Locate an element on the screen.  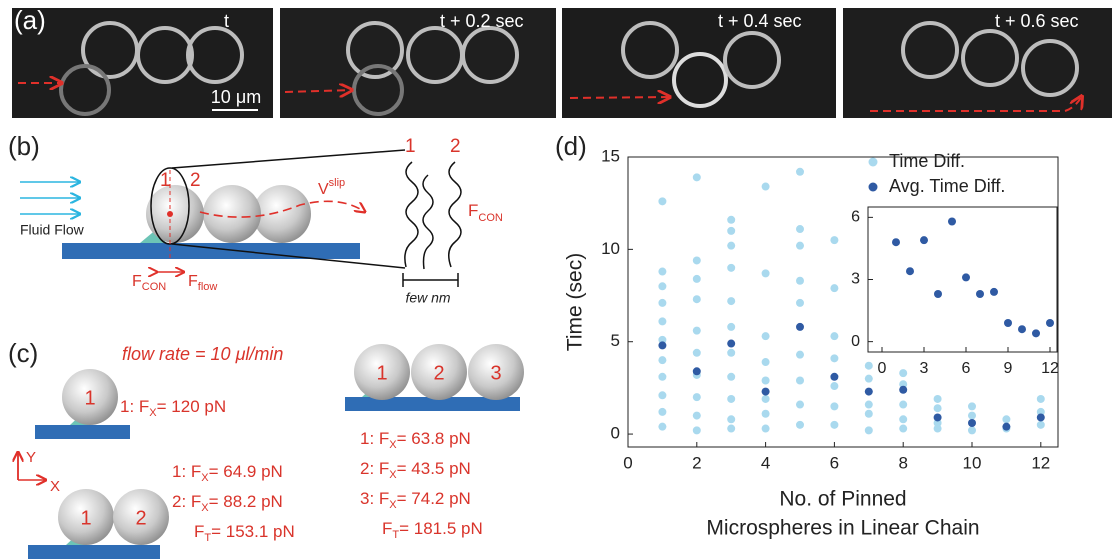
panel-label: (c) is located at coordinates (23, 353).